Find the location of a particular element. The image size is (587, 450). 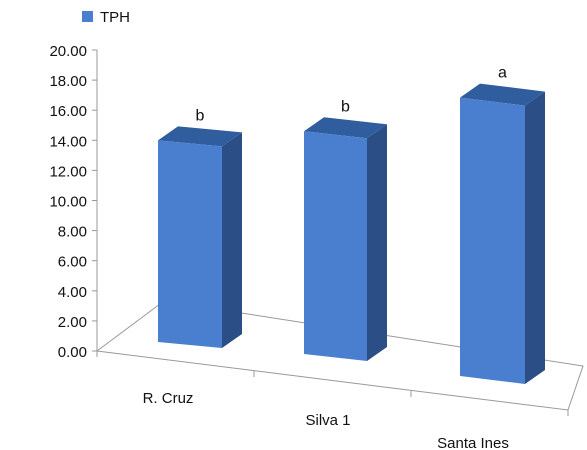

x-tick-label-1: R. Cruz is located at coordinates (168, 398).